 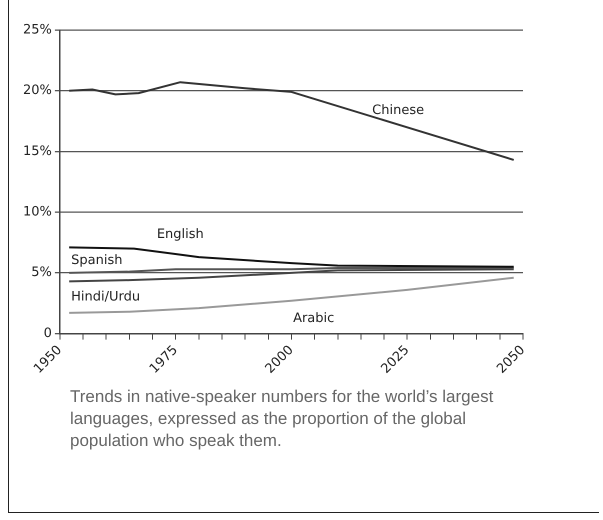 I want to click on text: Trends in native-speaker numbers for the world’s largest languages, expressed as the proportion of the global population who speak them., so click(x=282, y=419).